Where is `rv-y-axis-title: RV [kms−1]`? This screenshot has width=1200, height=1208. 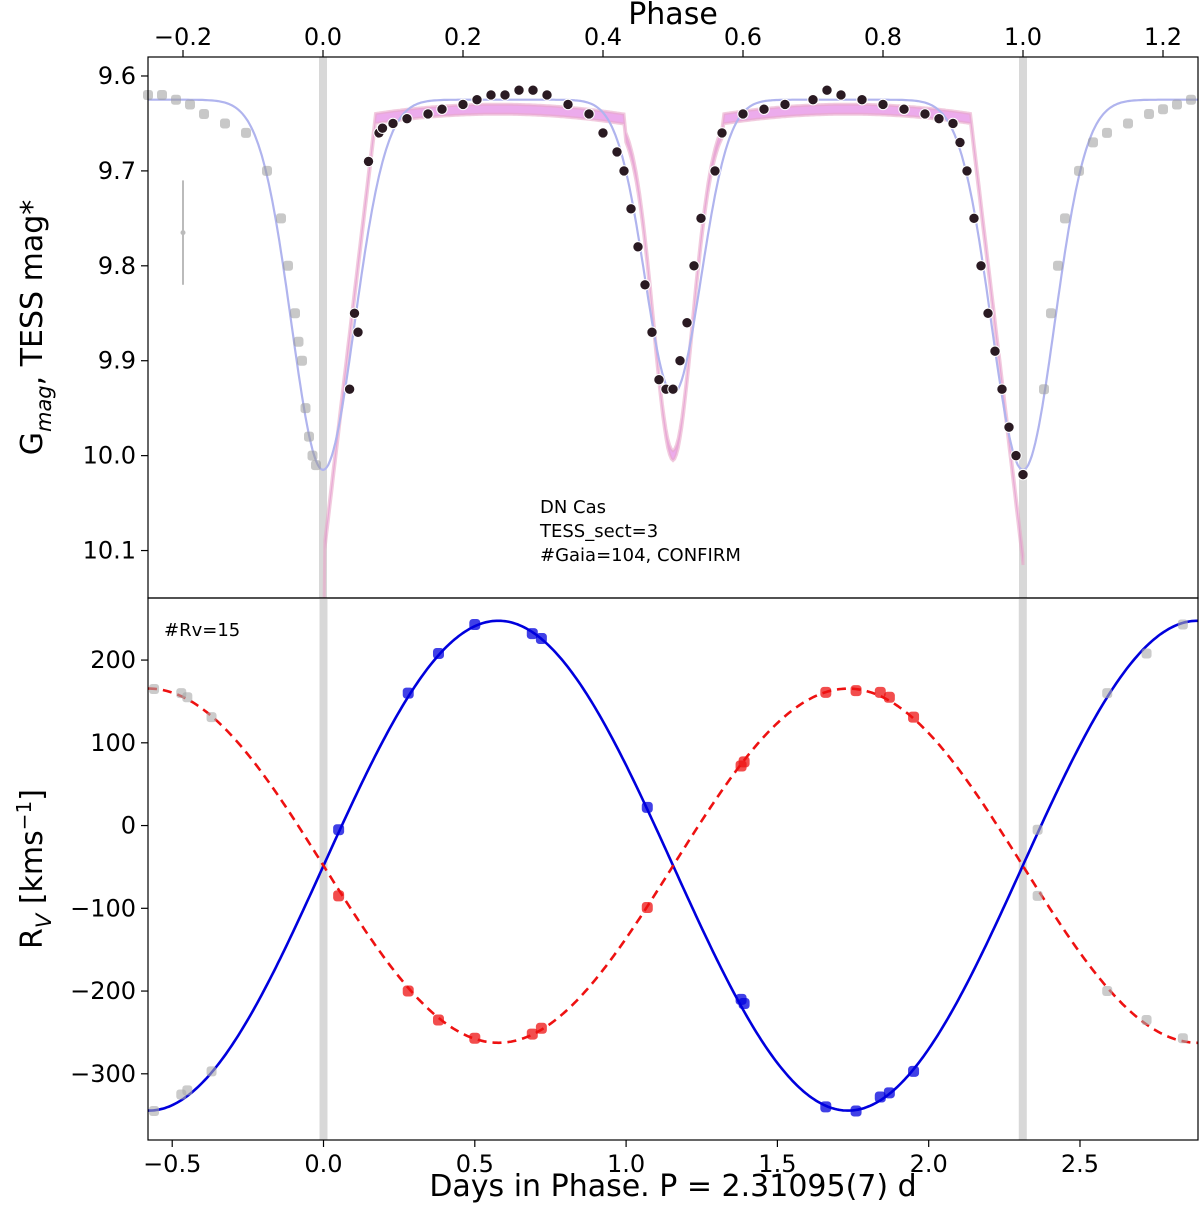 rv-y-axis-title: RV [kms−1] is located at coordinates (34, 869).